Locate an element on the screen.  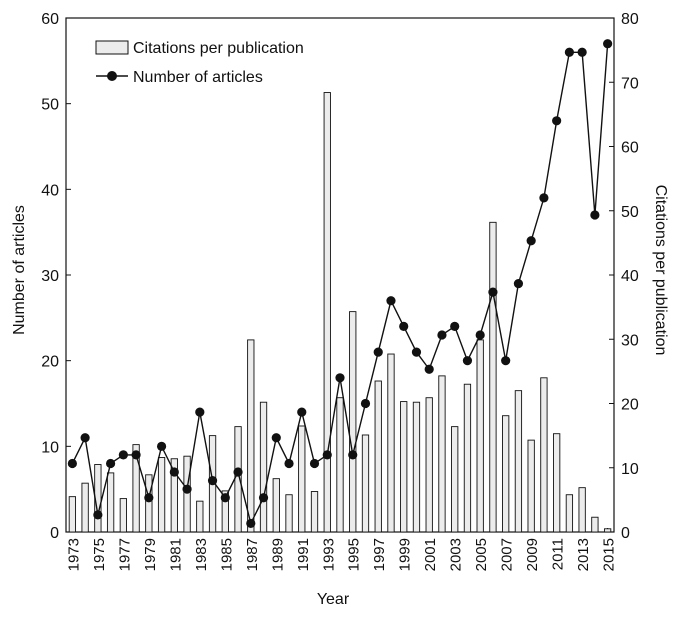
x-tick-label: 2009 is located at coordinates (532, 554).